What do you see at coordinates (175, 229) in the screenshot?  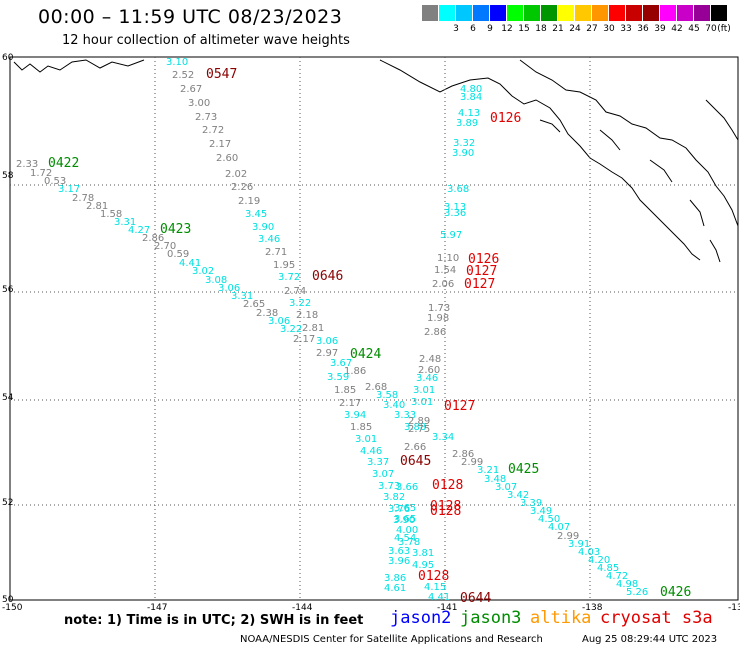 I see `track-time-label: 0423` at bounding box center [175, 229].